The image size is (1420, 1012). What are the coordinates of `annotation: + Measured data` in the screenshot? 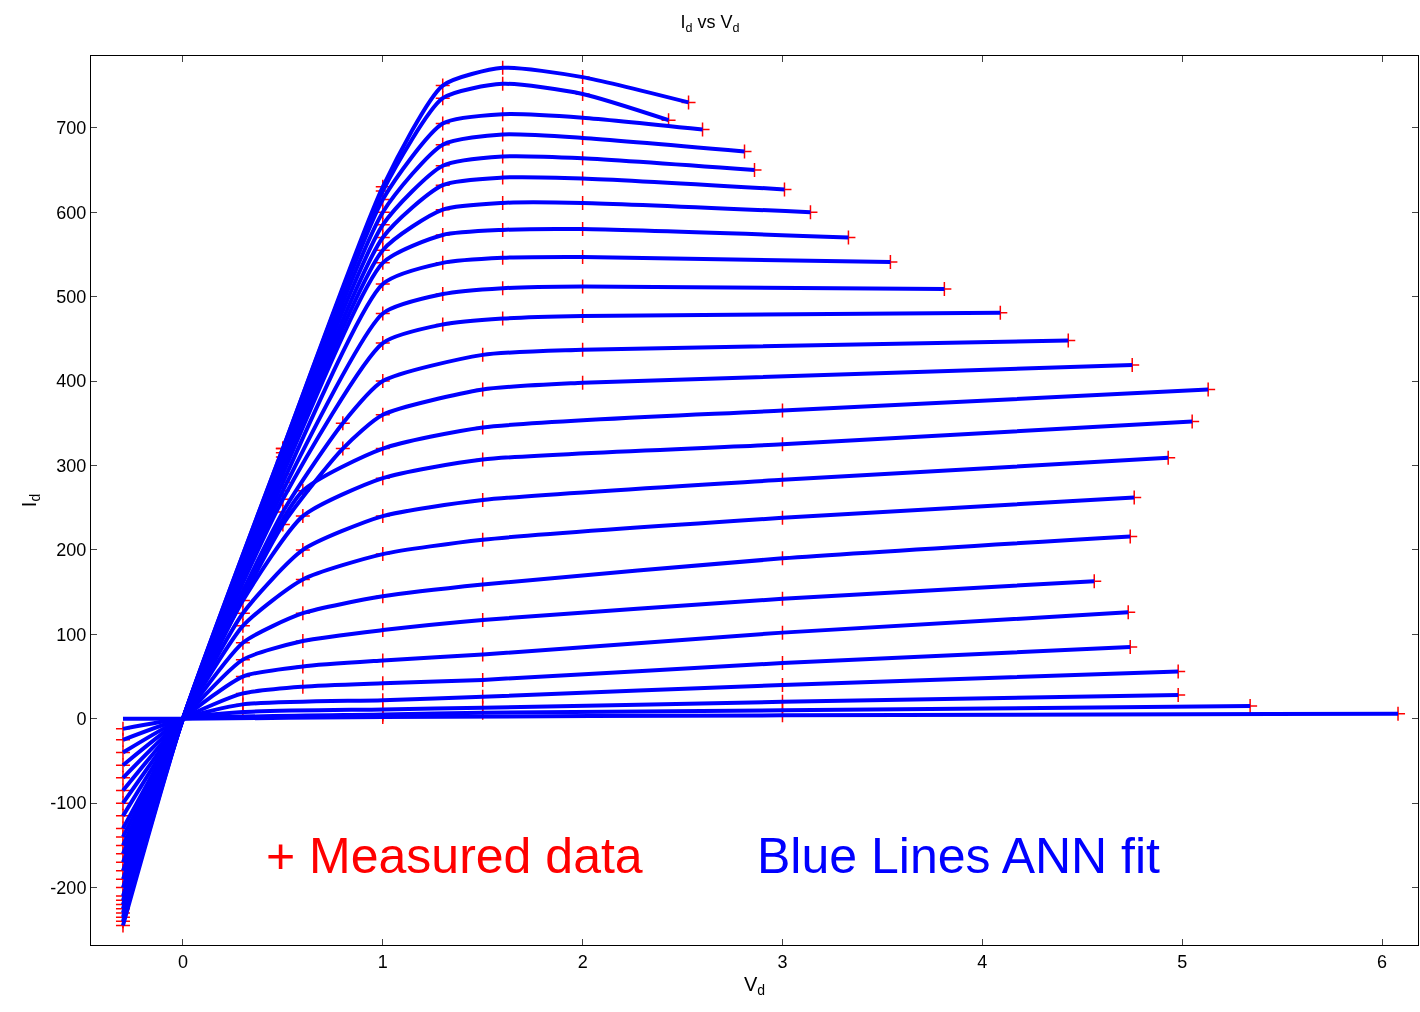 It's located at (454, 856).